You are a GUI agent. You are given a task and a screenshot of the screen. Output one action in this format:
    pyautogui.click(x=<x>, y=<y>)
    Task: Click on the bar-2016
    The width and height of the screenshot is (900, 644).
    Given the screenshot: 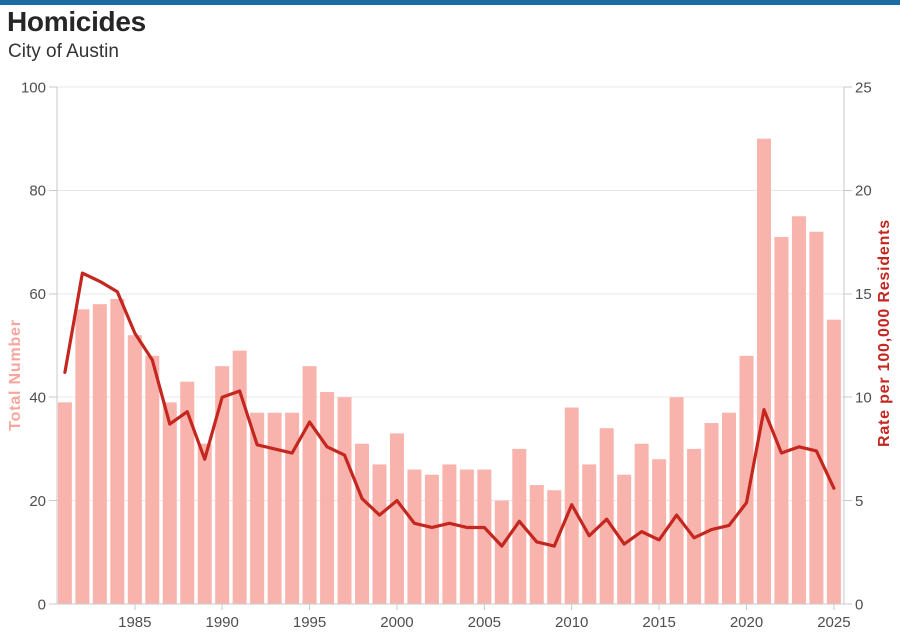 What is the action you would take?
    pyautogui.click(x=676, y=500)
    